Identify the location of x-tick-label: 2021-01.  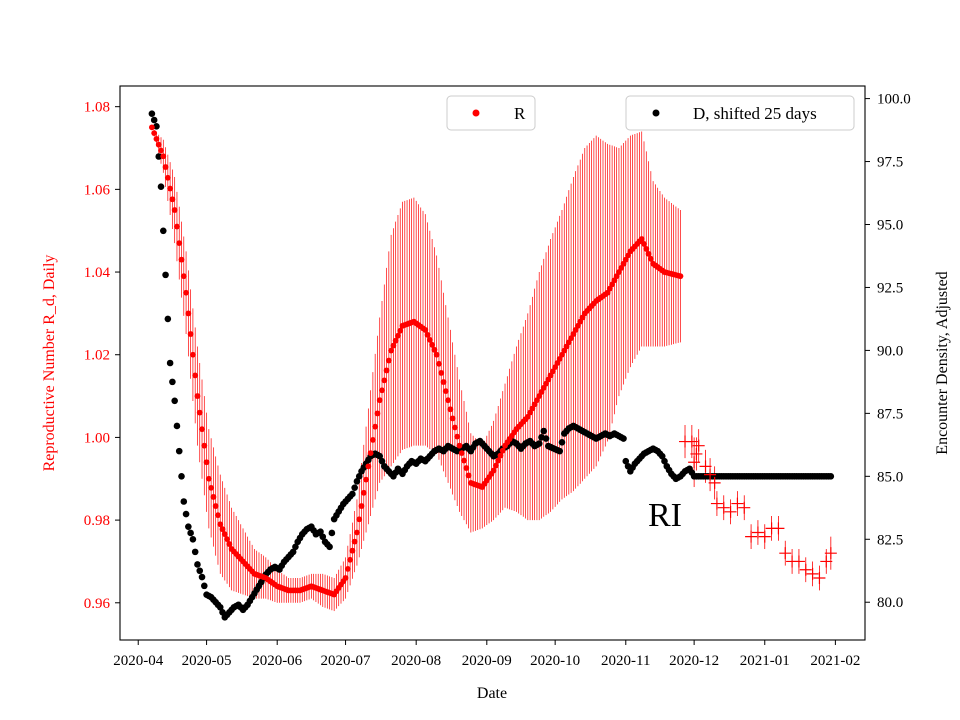
(765, 661).